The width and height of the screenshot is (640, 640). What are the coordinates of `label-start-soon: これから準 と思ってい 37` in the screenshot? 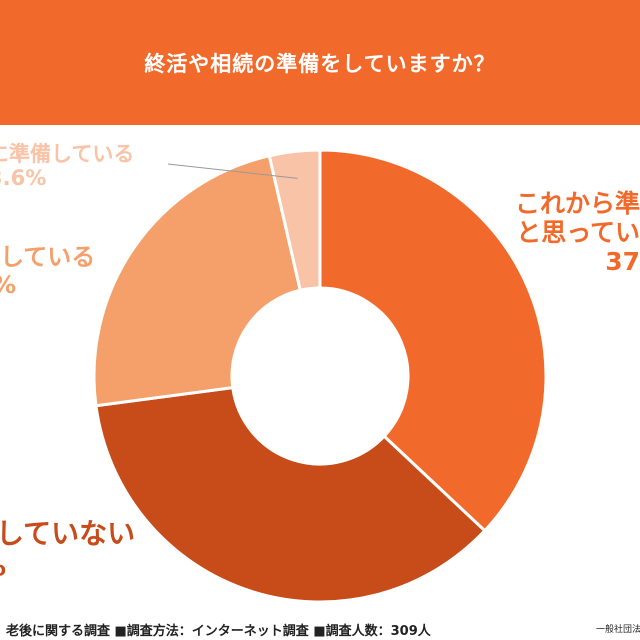 It's located at (577, 232).